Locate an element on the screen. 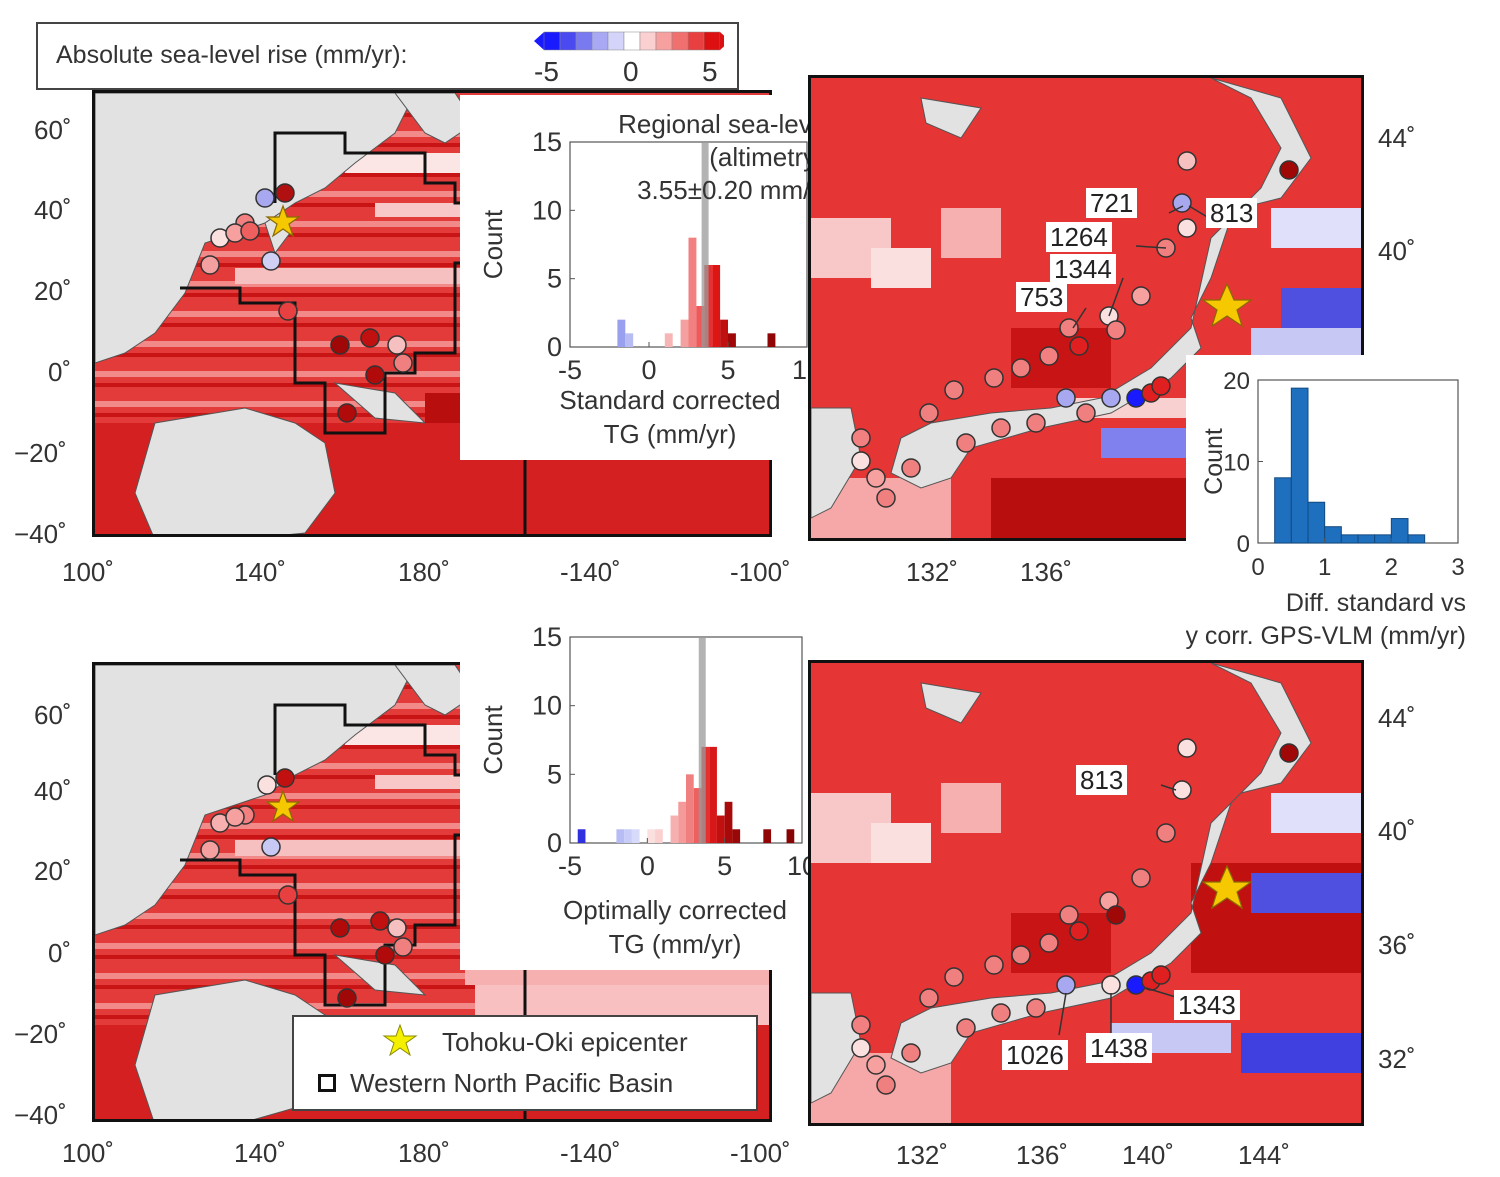 The height and width of the screenshot is (1177, 1500). x-tick-label: 1 is located at coordinates (1324, 567).